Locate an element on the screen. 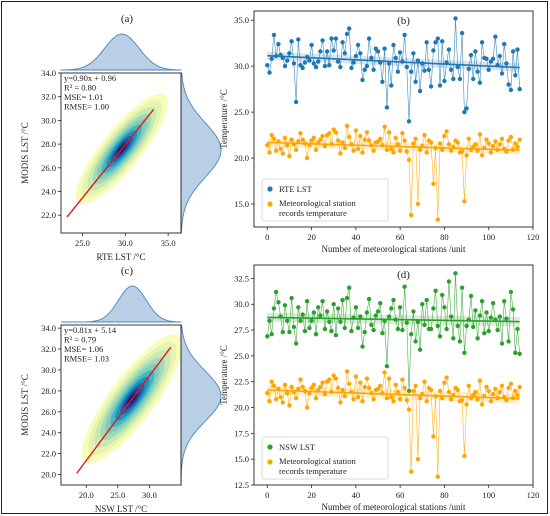  marginal-x-density-a is located at coordinates (121, 52).